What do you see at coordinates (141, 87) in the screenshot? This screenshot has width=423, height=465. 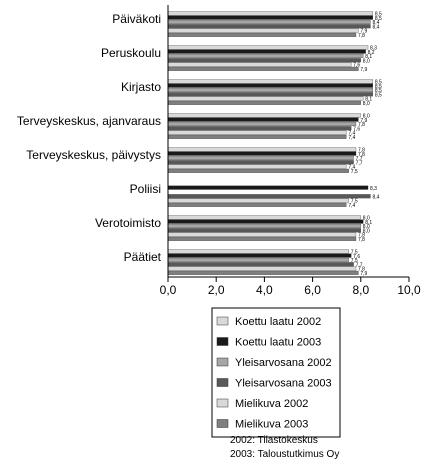 I see `category-label: Kirjasto` at bounding box center [141, 87].